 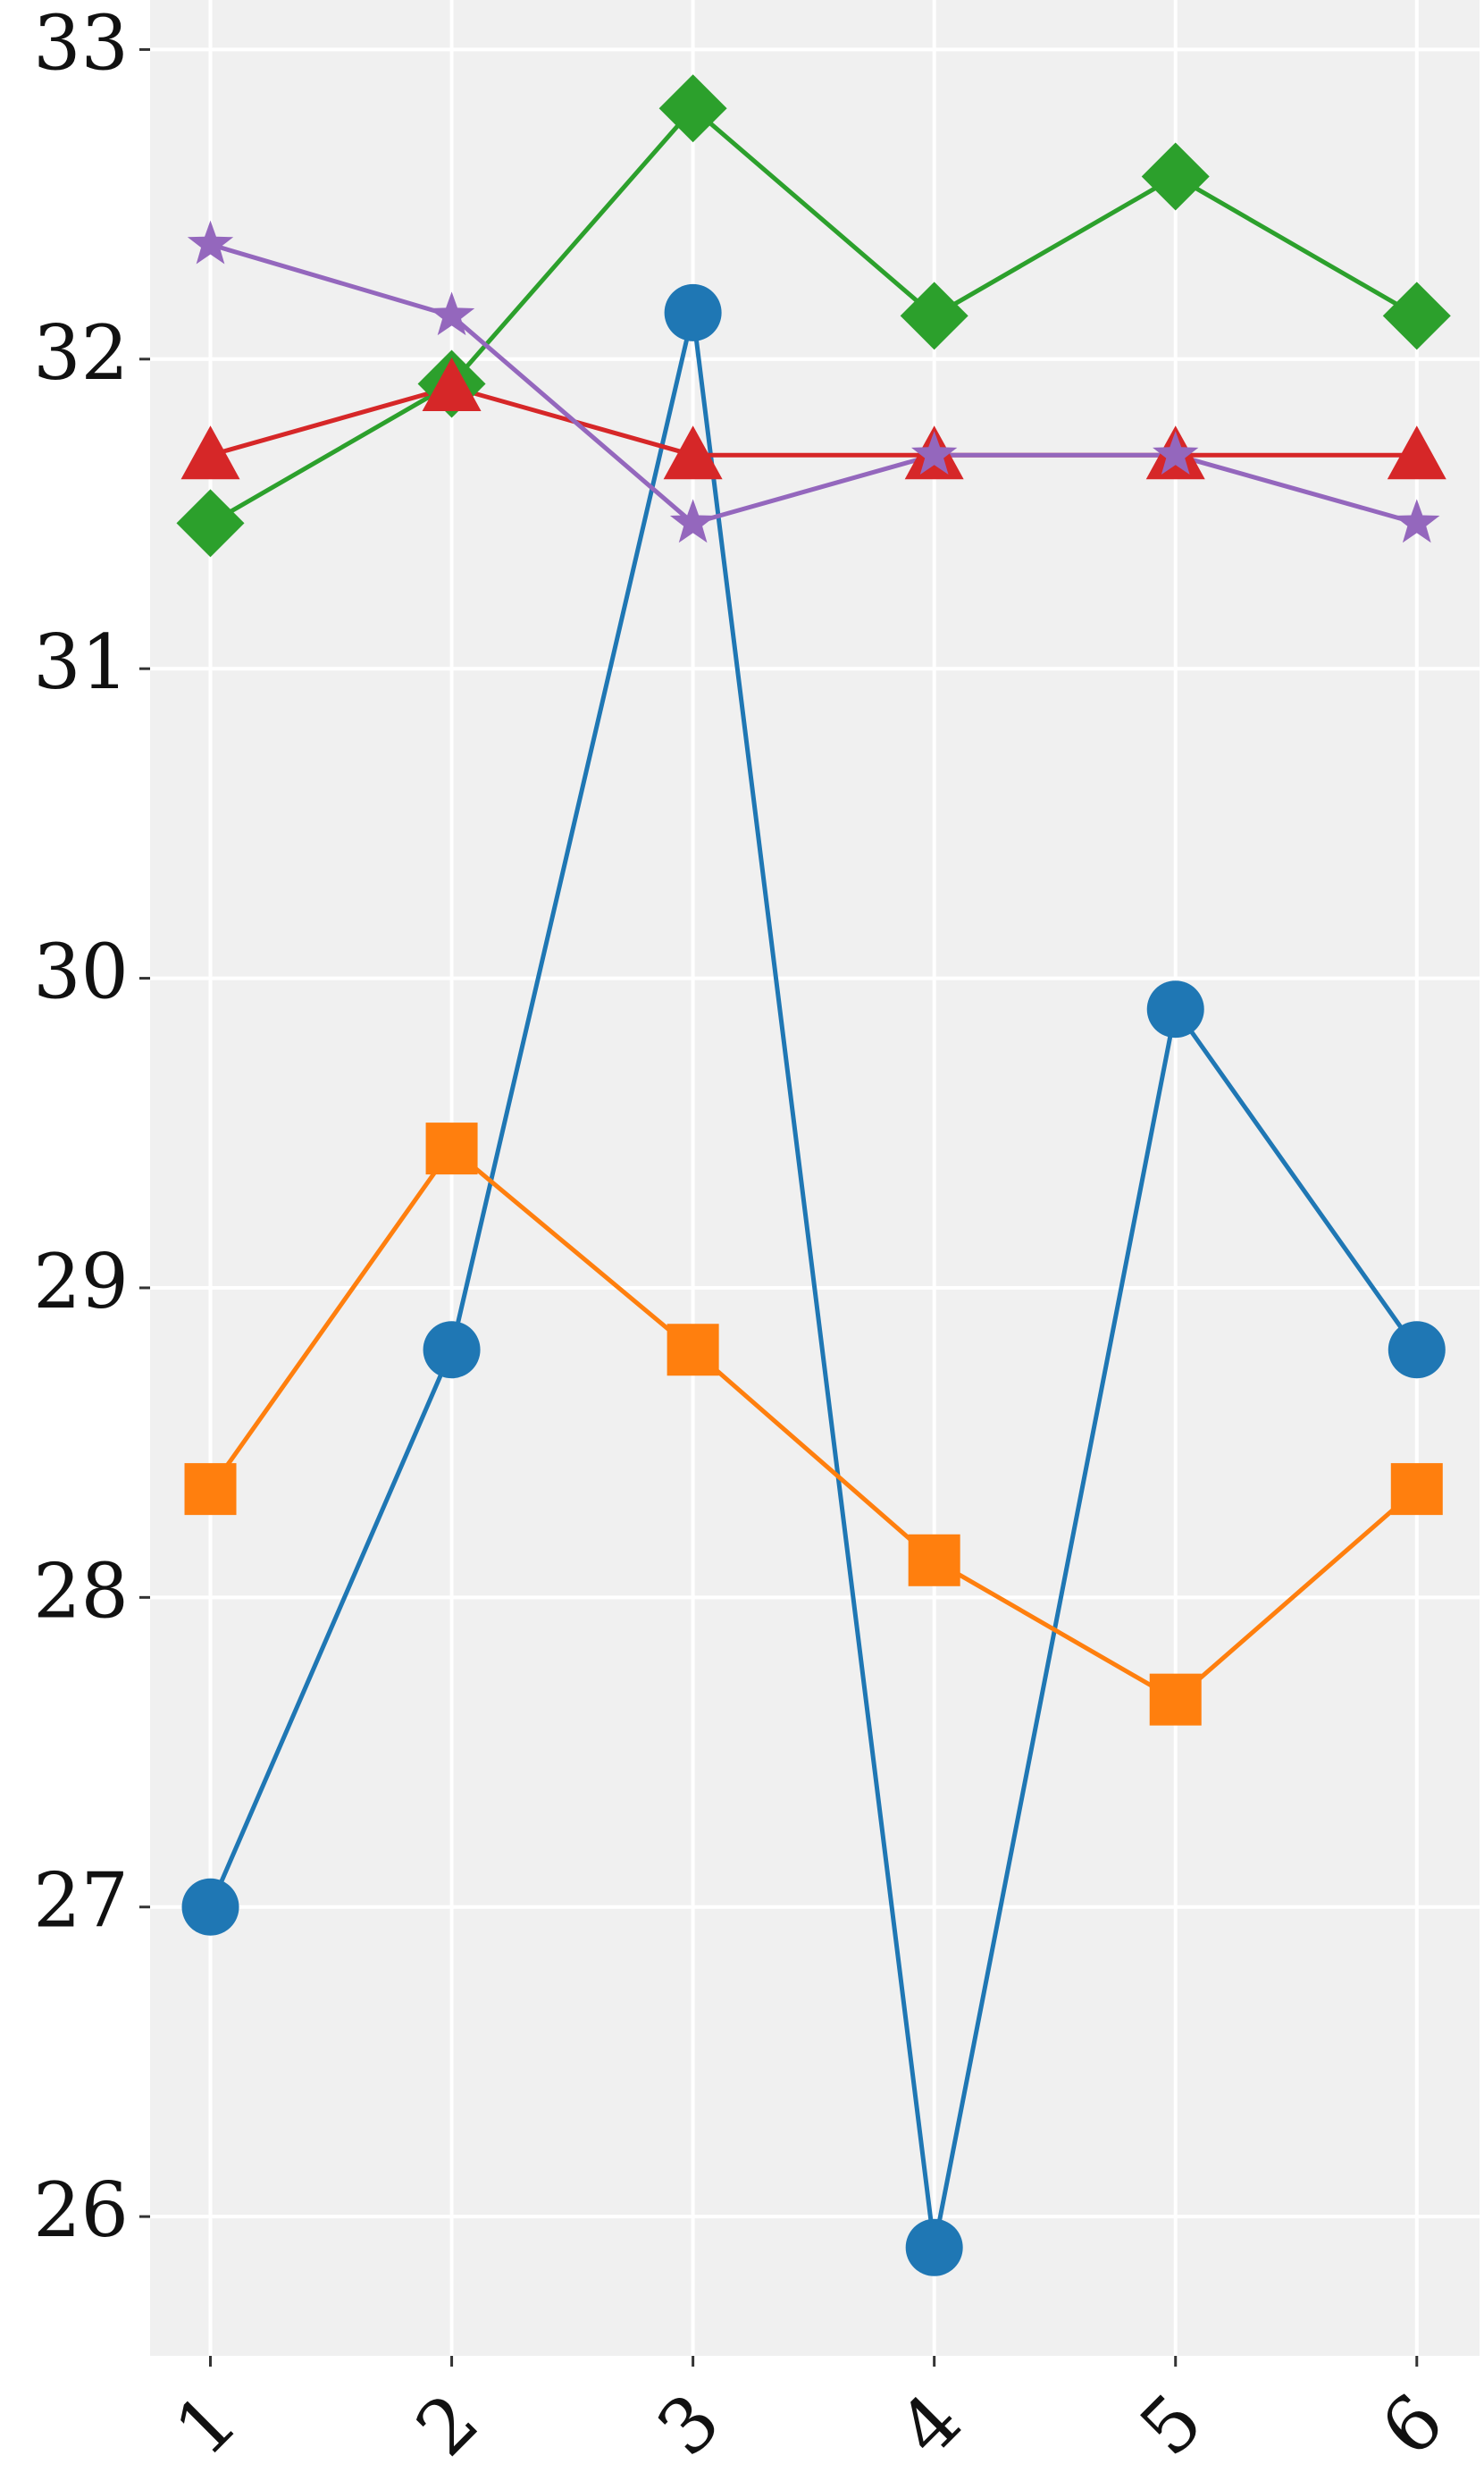 What do you see at coordinates (81, 1591) in the screenshot?
I see `y-tick-label: 28` at bounding box center [81, 1591].